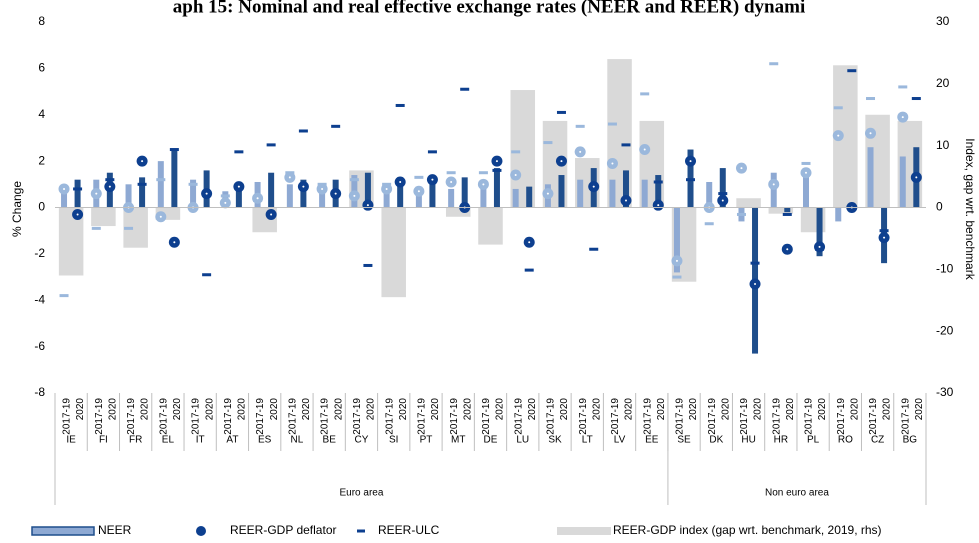  What do you see at coordinates (297, 440) in the screenshot?
I see `country-label: NL` at bounding box center [297, 440].